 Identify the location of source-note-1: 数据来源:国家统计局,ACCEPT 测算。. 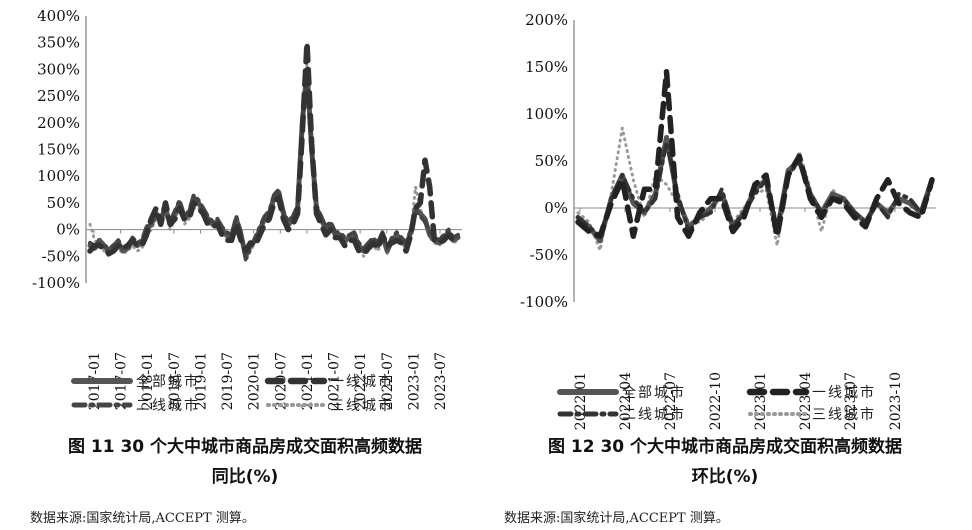
(142, 518).